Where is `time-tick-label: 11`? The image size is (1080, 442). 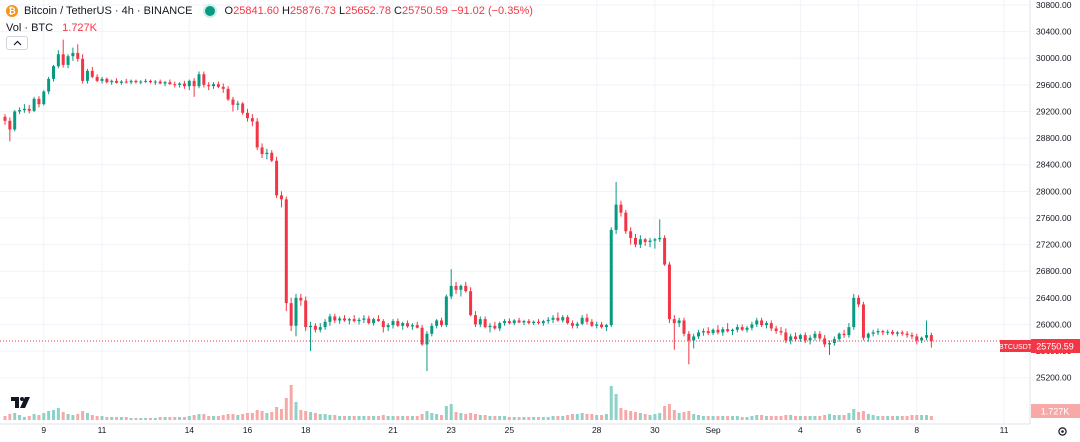
time-tick-label: 11 is located at coordinates (102, 430).